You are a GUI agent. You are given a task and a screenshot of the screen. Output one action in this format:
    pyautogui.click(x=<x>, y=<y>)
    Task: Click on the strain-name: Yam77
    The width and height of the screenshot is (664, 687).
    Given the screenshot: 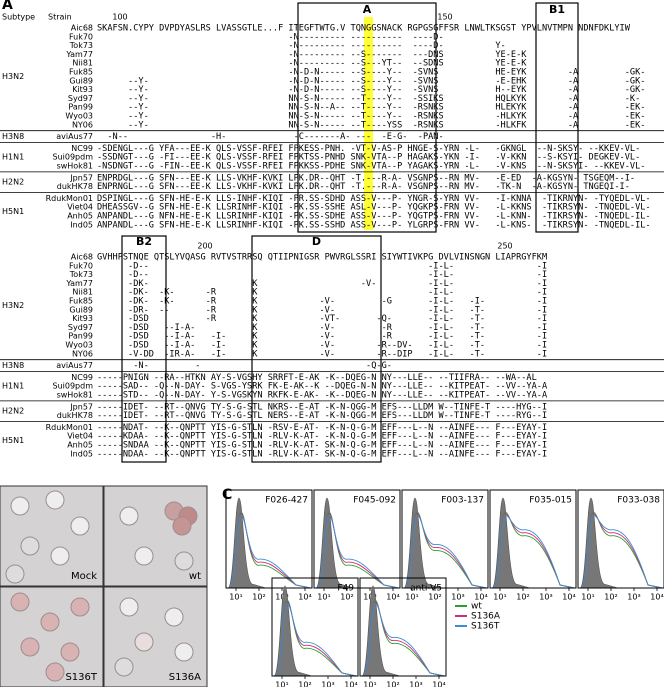 What is the action you would take?
    pyautogui.click(x=79, y=283)
    